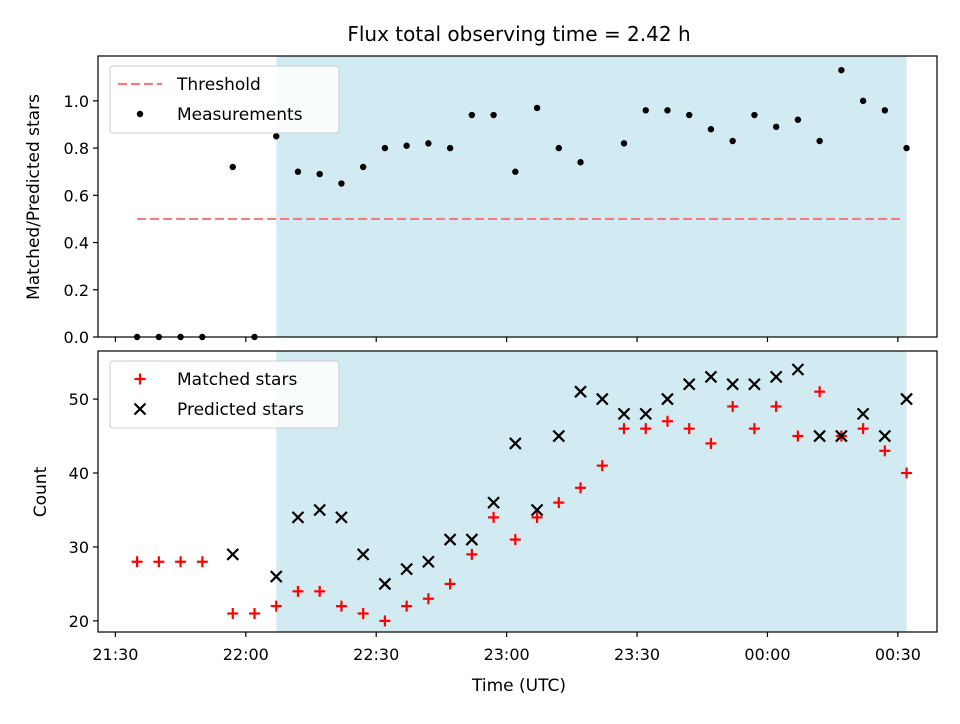 This screenshot has height=724, width=960. I want to click on bottom-legend: Matched stars Predicted stars, so click(224, 394).